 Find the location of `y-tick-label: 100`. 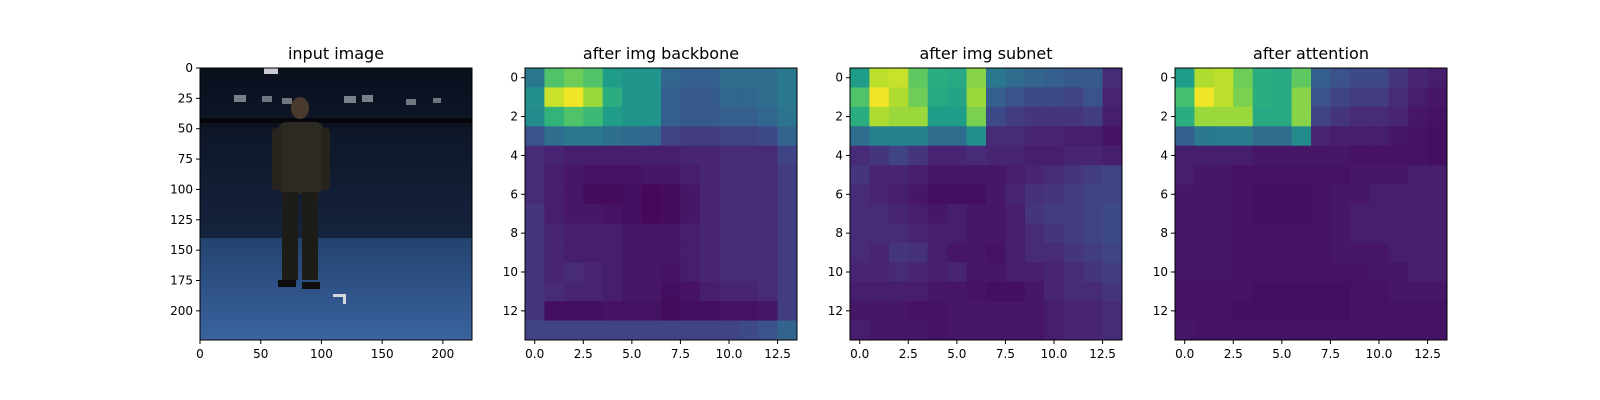

y-tick-label: 100 is located at coordinates (181, 189).